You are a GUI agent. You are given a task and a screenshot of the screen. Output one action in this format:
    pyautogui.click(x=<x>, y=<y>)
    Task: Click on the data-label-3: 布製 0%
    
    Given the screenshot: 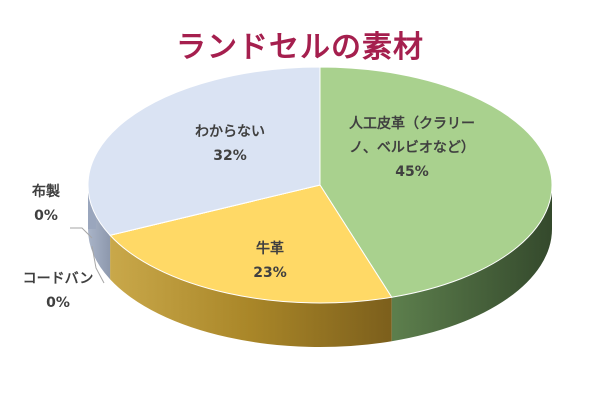 What is the action you would take?
    pyautogui.click(x=46, y=203)
    